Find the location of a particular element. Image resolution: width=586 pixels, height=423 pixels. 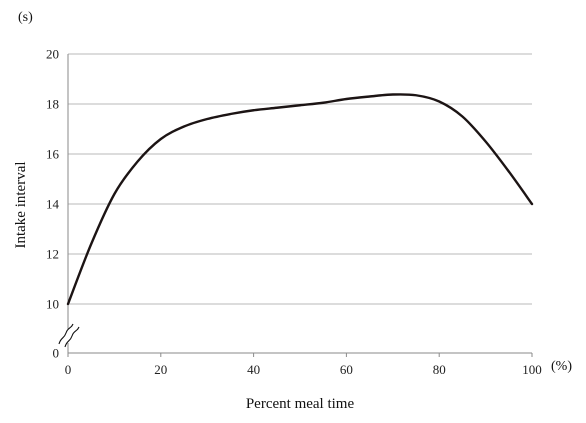

x-unit-label: (%) is located at coordinates (561, 366).